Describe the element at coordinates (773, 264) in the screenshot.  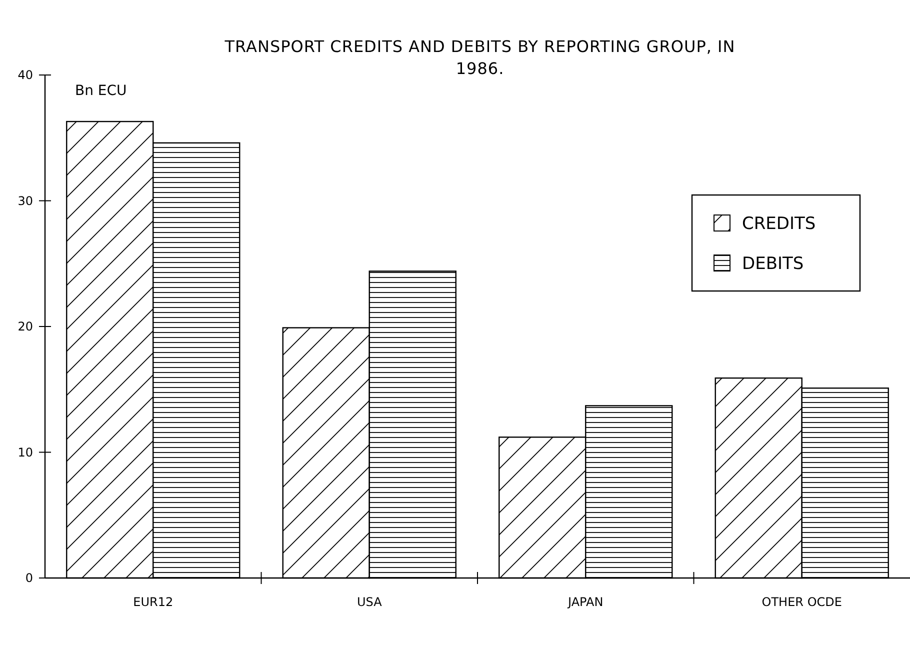
I see `legend-label: DEBITS` at that location.